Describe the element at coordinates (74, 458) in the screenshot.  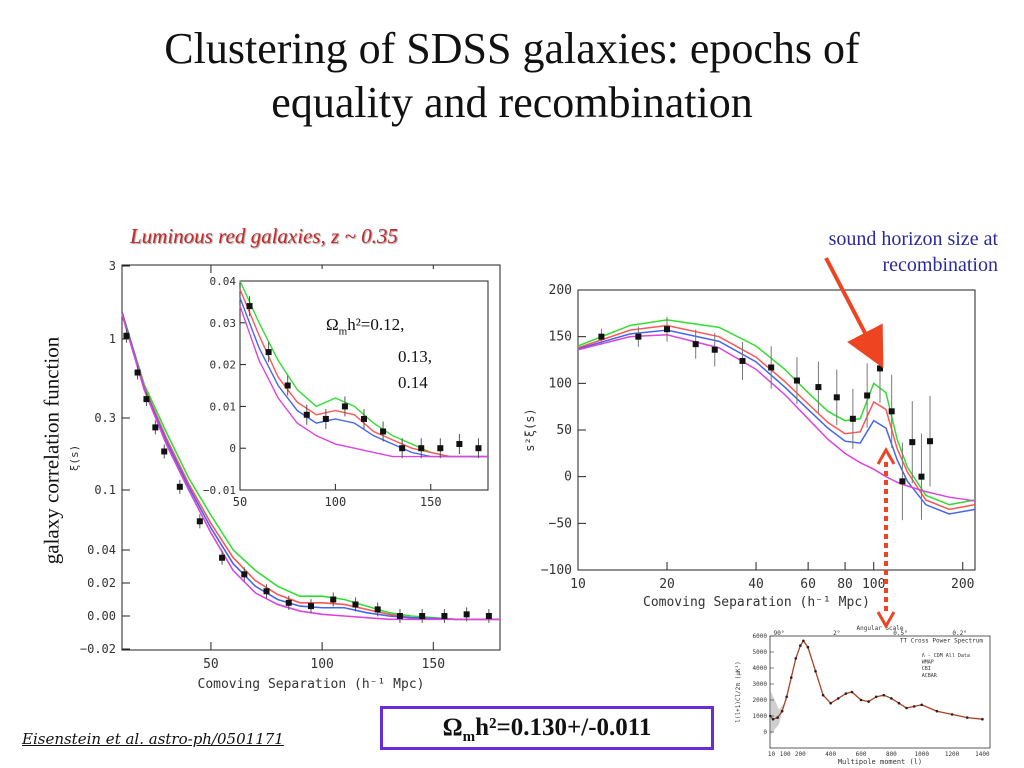
I see `main-ylabel: ξ(s)` at that location.